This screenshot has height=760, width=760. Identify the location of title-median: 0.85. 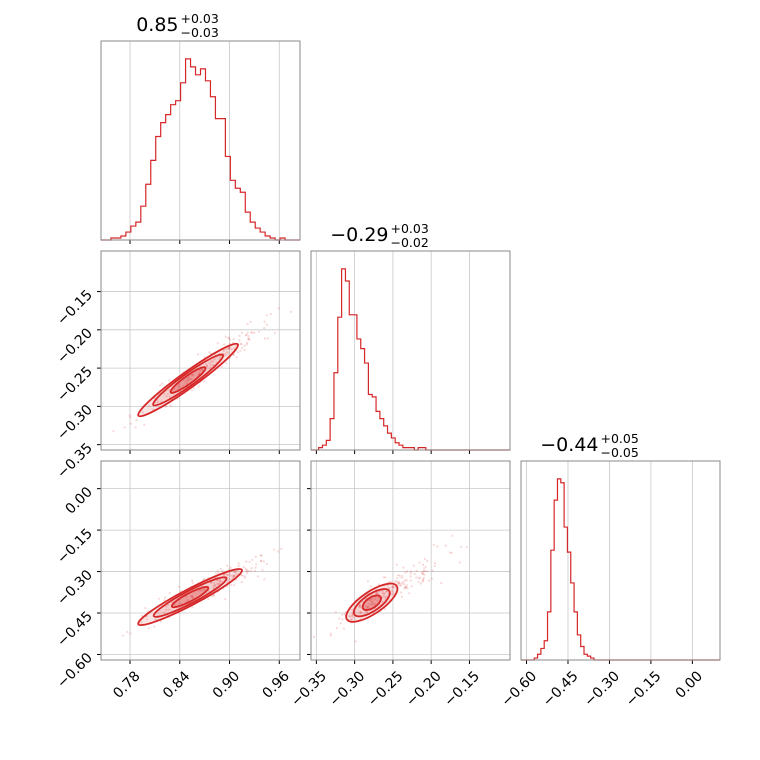
(157, 25).